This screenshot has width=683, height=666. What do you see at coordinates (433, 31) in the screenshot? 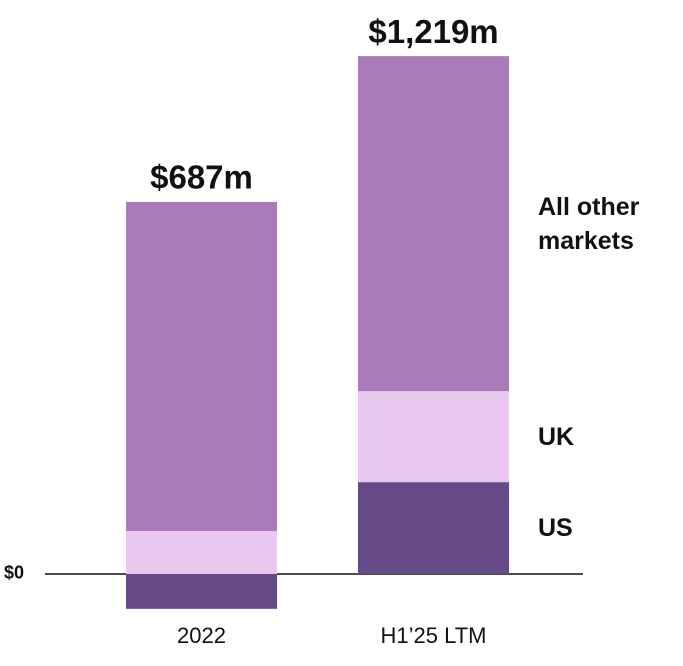
I see `total-label: $1,219m` at bounding box center [433, 31].